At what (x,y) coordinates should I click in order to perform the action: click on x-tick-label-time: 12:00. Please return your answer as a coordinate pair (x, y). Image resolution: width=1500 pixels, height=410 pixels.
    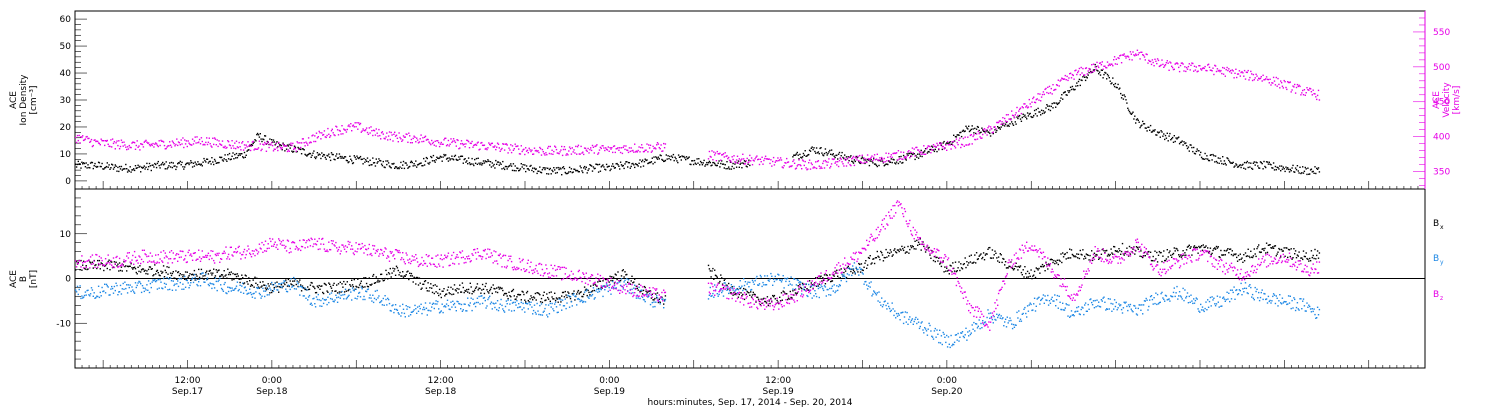
    Looking at the image, I should click on (441, 381).